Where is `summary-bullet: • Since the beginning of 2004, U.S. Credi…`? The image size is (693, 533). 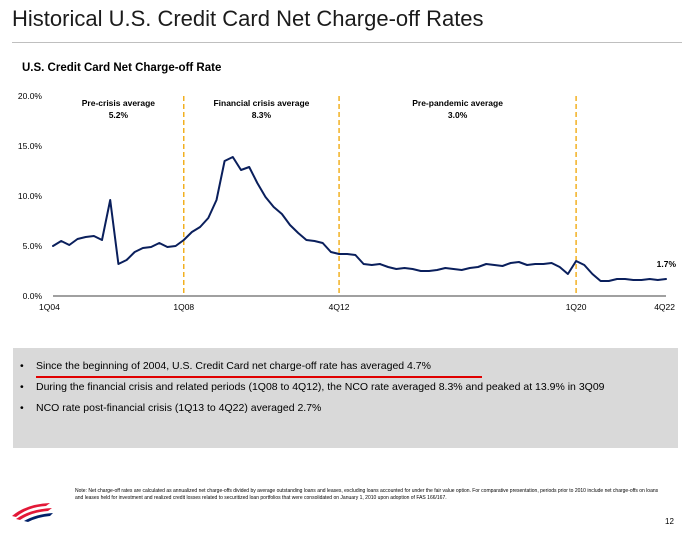 summary-bullet: • Since the beginning of 2004, U.S. Credi… is located at coordinates (349, 366).